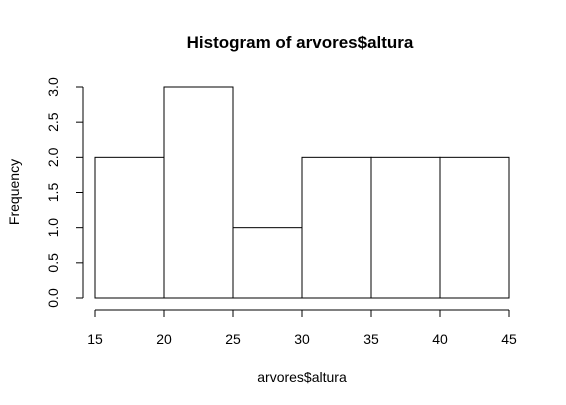 This screenshot has width=566, height=405. What do you see at coordinates (53, 228) in the screenshot?
I see `y-tick-label: 1.0` at bounding box center [53, 228].